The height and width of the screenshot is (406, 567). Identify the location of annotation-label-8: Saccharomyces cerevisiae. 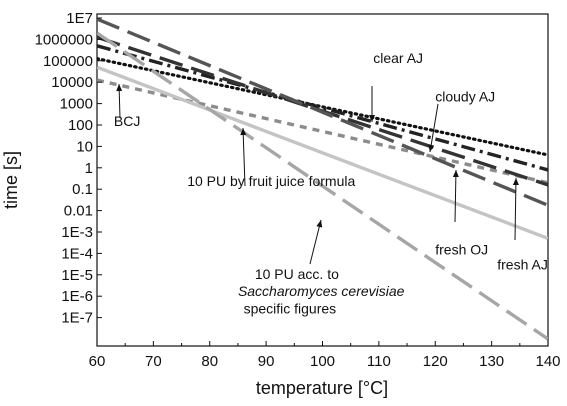
(321, 291).